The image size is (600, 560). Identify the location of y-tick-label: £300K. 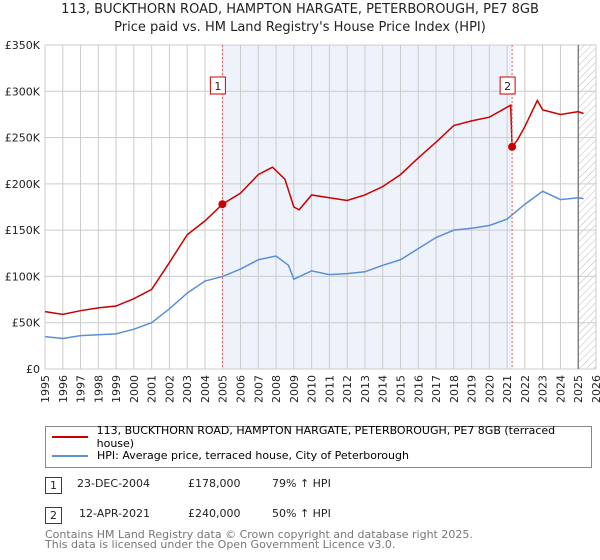
(23, 91).